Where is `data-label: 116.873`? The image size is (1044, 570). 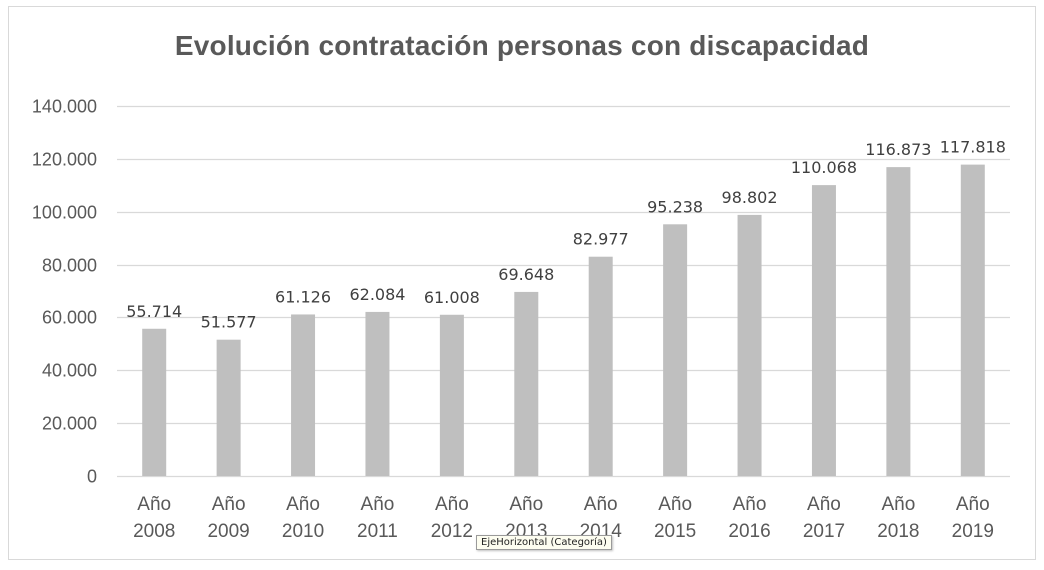 data-label: 116.873 is located at coordinates (898, 149).